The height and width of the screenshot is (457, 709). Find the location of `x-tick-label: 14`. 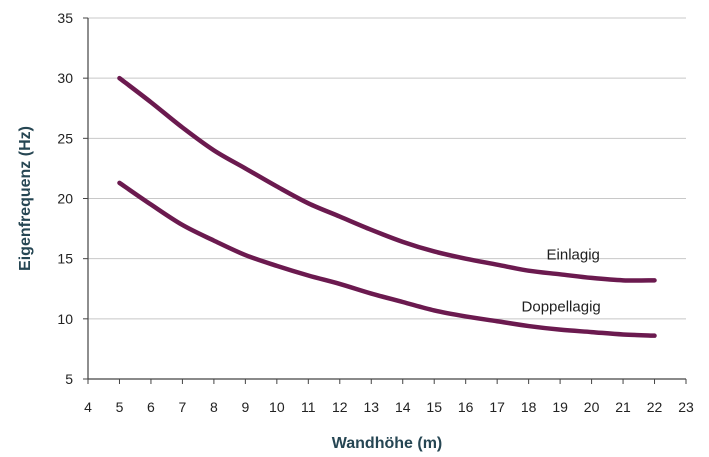

x-tick-label: 14 is located at coordinates (403, 407).